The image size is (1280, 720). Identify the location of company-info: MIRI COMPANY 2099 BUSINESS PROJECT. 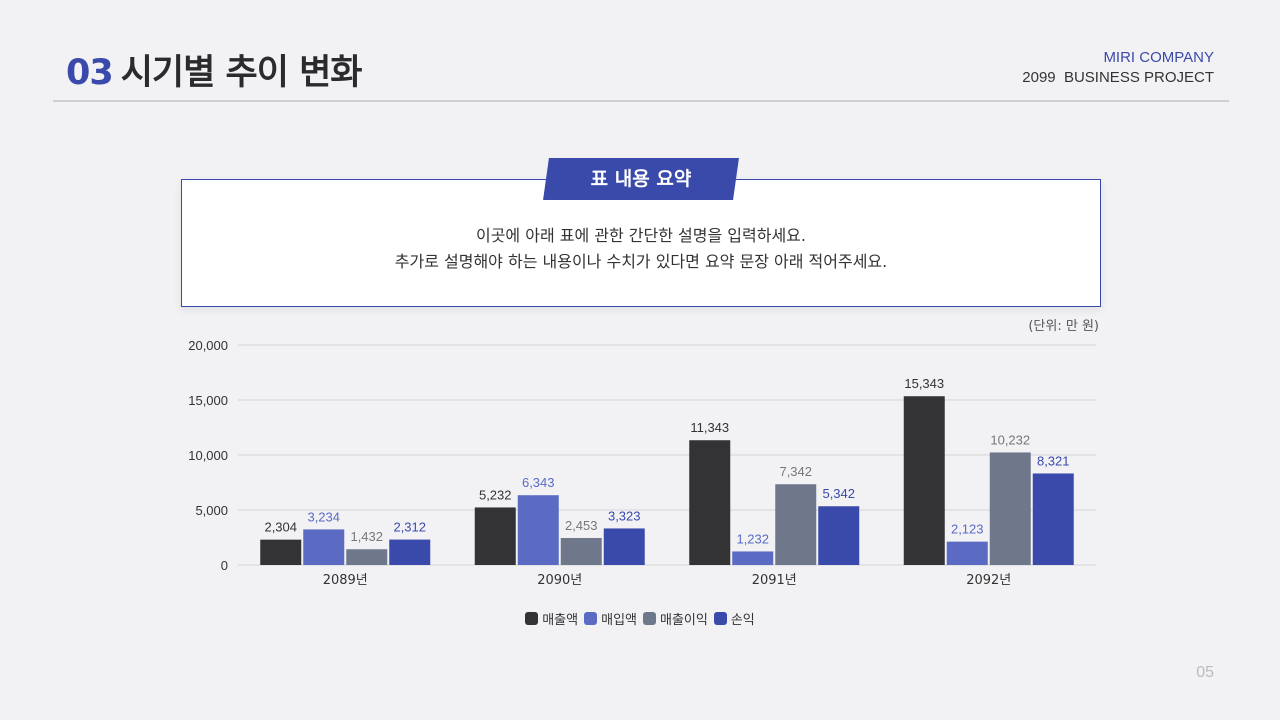
(1118, 68).